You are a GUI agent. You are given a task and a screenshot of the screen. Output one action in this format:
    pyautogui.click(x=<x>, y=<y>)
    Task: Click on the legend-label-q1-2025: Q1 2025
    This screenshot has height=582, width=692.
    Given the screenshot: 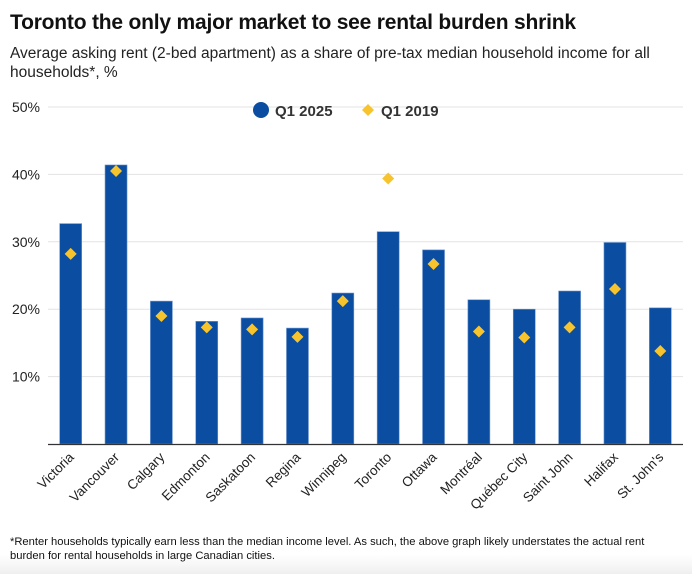 What is the action you would take?
    pyautogui.click(x=304, y=111)
    